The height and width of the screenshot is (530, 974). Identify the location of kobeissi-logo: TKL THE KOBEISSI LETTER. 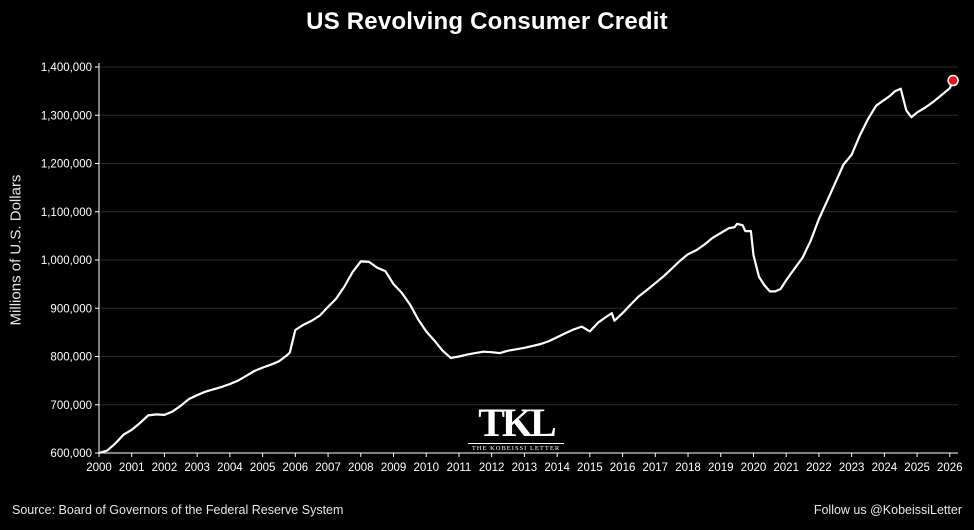
(516, 426).